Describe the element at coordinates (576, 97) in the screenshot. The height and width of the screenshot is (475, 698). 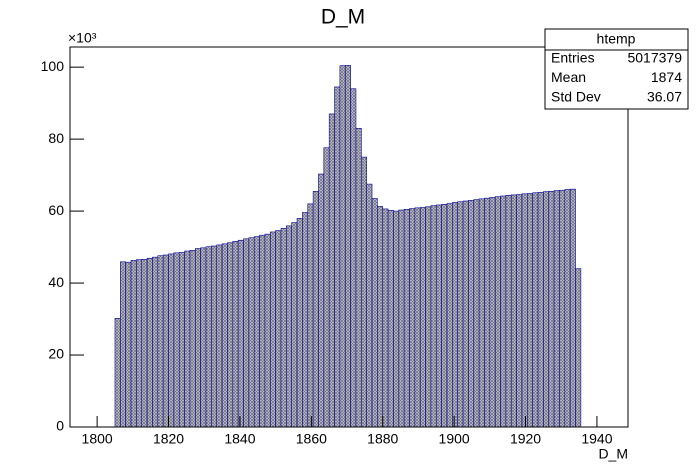
I see `stats-label: Std Dev` at that location.